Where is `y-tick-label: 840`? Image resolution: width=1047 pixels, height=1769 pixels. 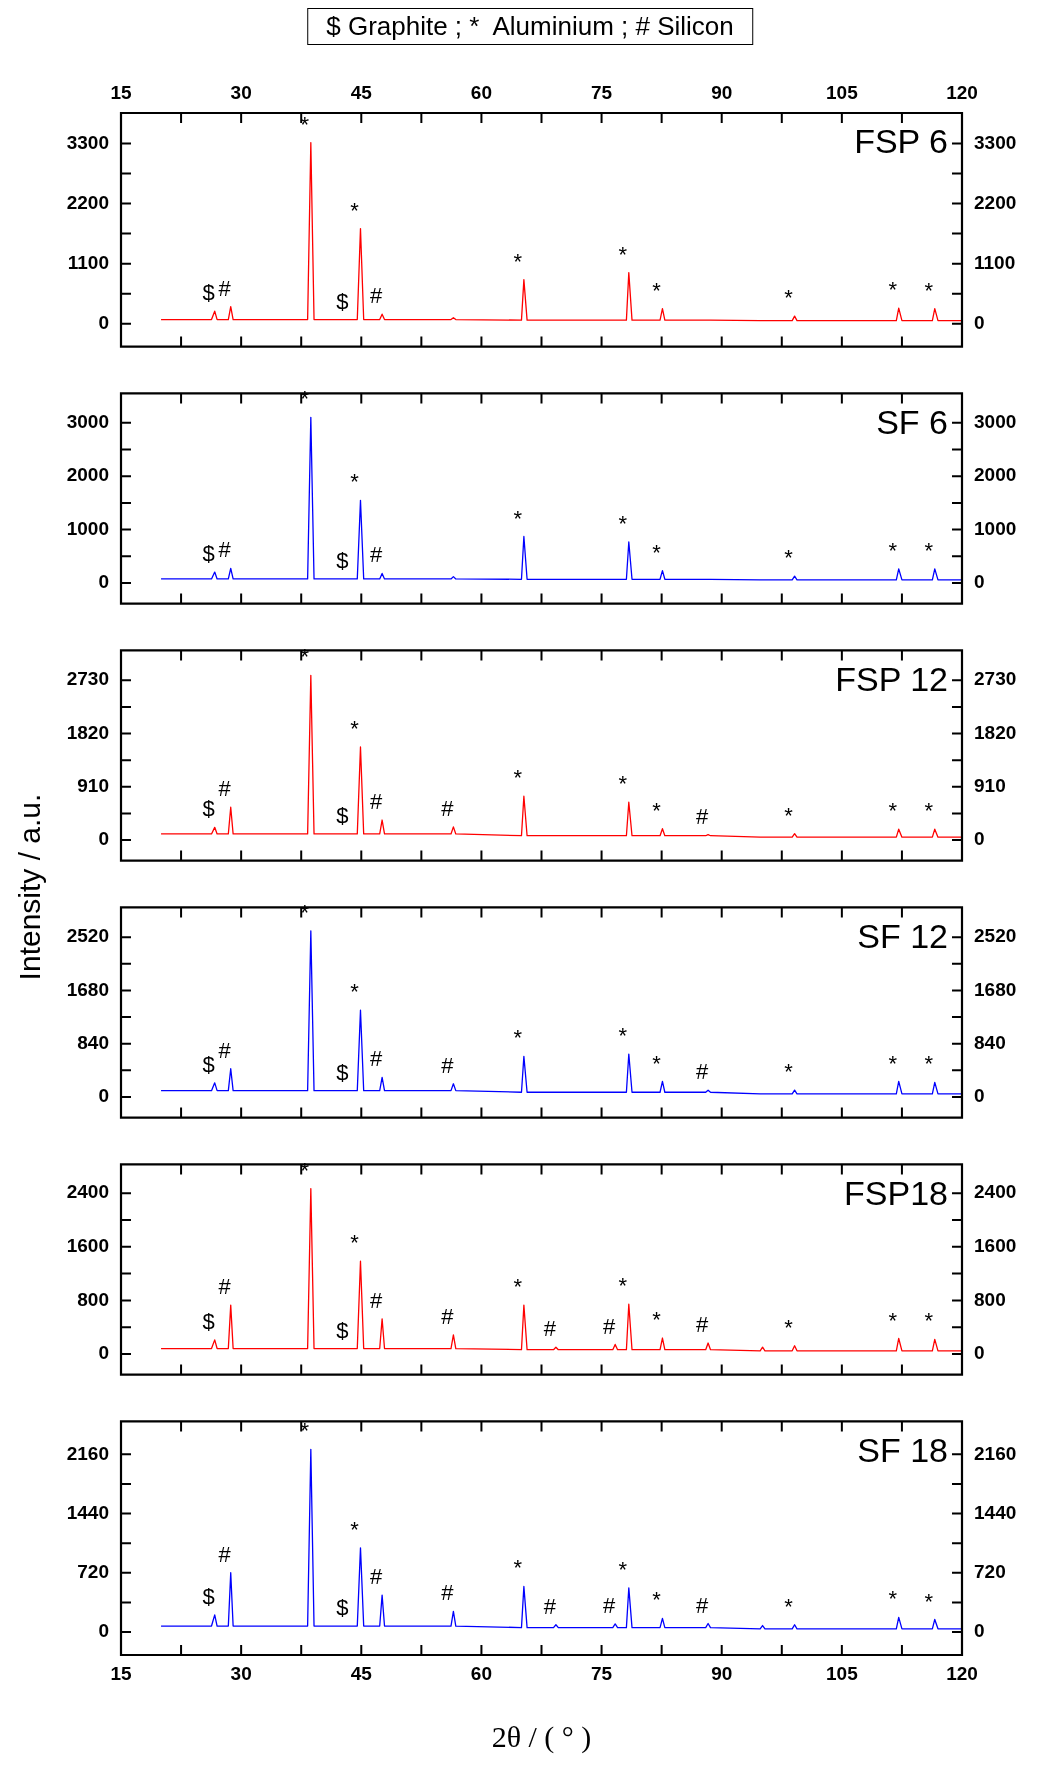 y-tick-label: 840 is located at coordinates (93, 1042).